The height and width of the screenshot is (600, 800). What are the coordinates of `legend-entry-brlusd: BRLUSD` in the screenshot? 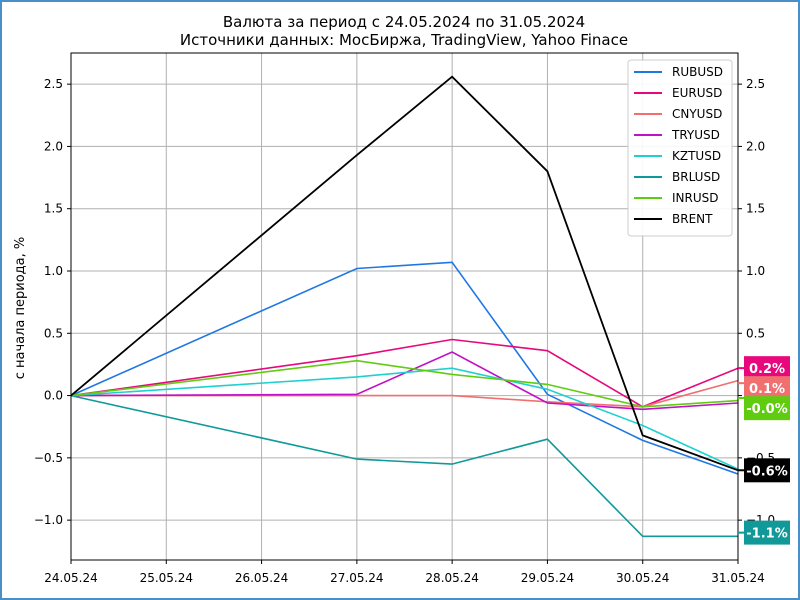 It's located at (696, 177).